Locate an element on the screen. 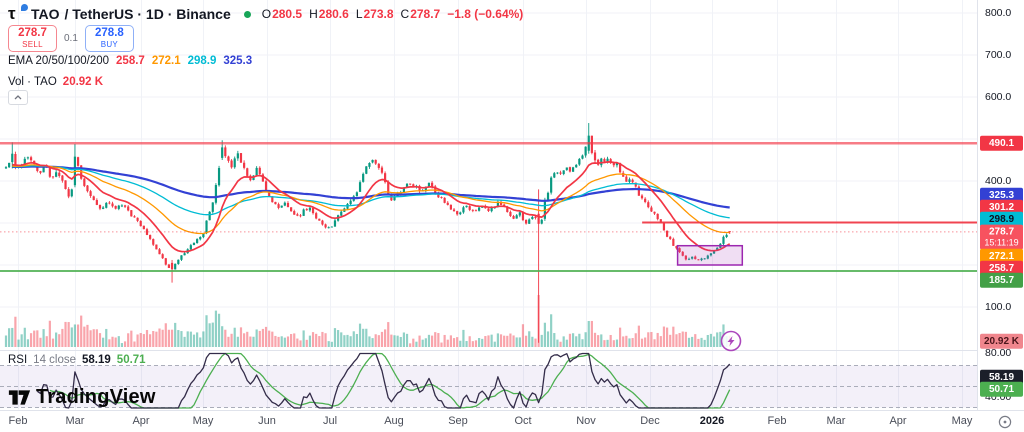 This screenshot has width=1024, height=432. tradingview-mark-icon is located at coordinates (19, 397).